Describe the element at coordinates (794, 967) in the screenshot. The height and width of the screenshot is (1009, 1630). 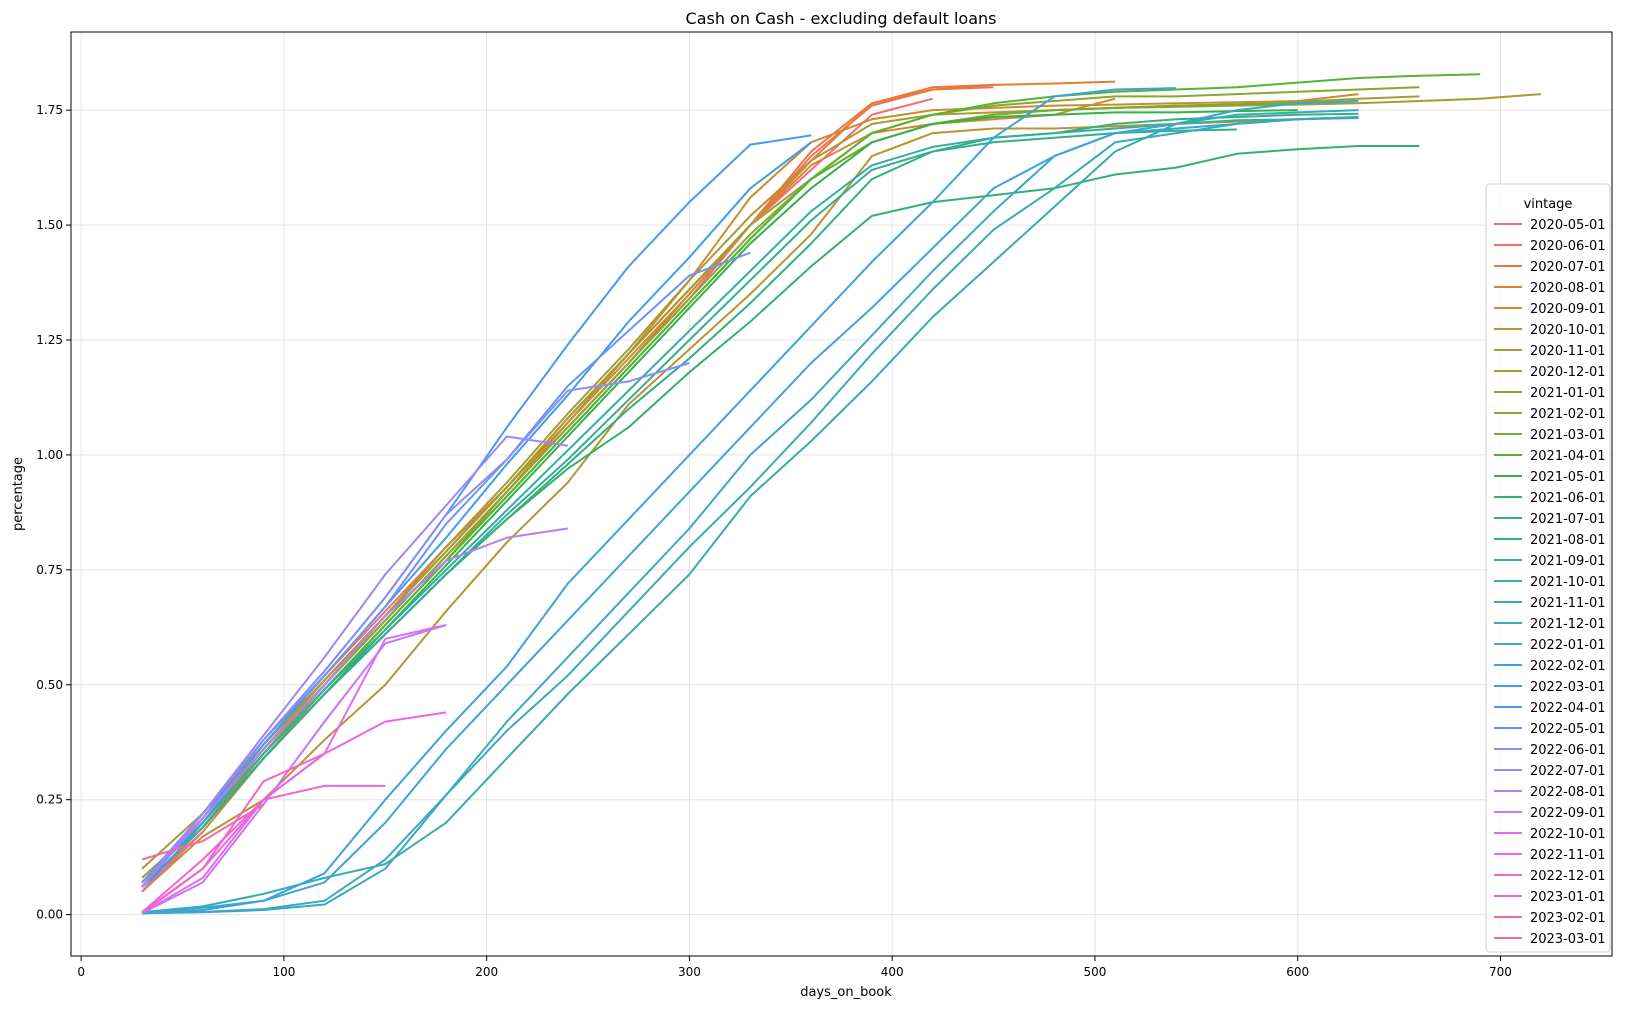
I see `x-axis-ticks: 0 100 200 300 400 500 600 700` at that location.